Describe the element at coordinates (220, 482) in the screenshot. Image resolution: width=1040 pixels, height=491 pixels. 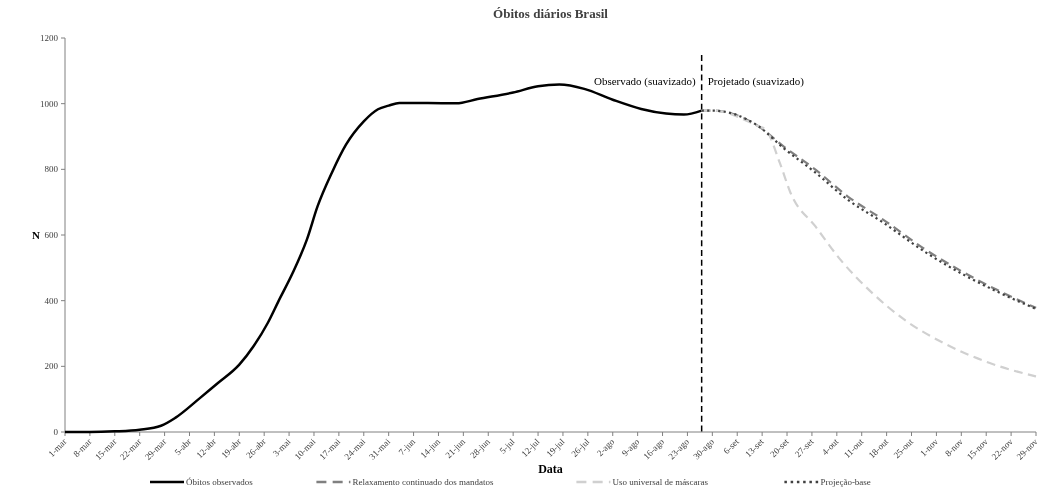
I see `legend-label: Óbitos observados` at that location.